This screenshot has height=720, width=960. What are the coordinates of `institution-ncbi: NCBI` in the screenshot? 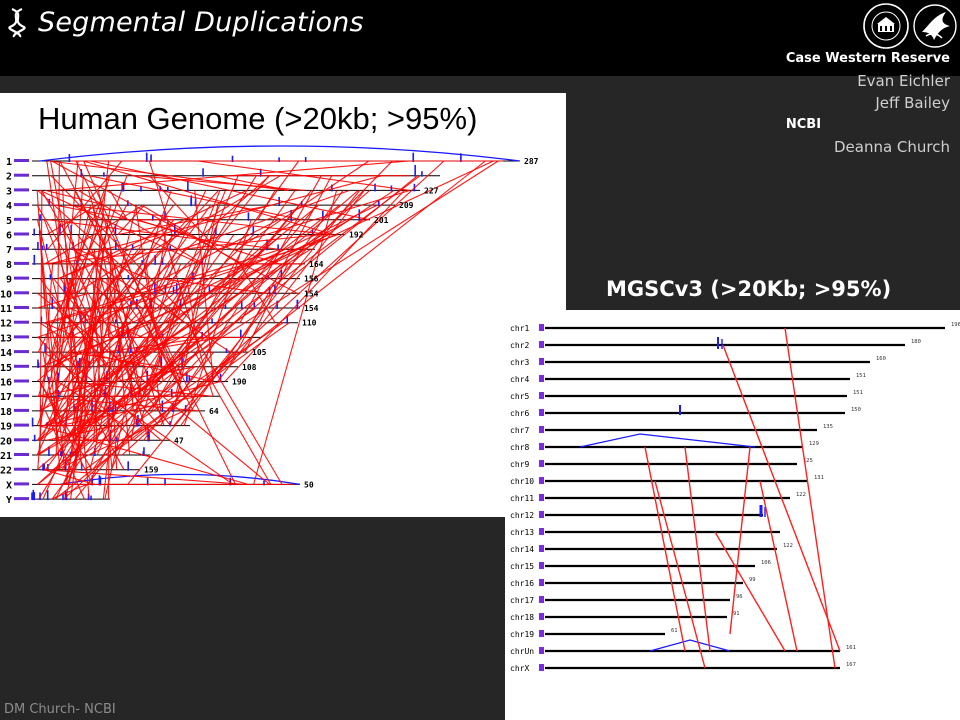 It's located at (803, 124).